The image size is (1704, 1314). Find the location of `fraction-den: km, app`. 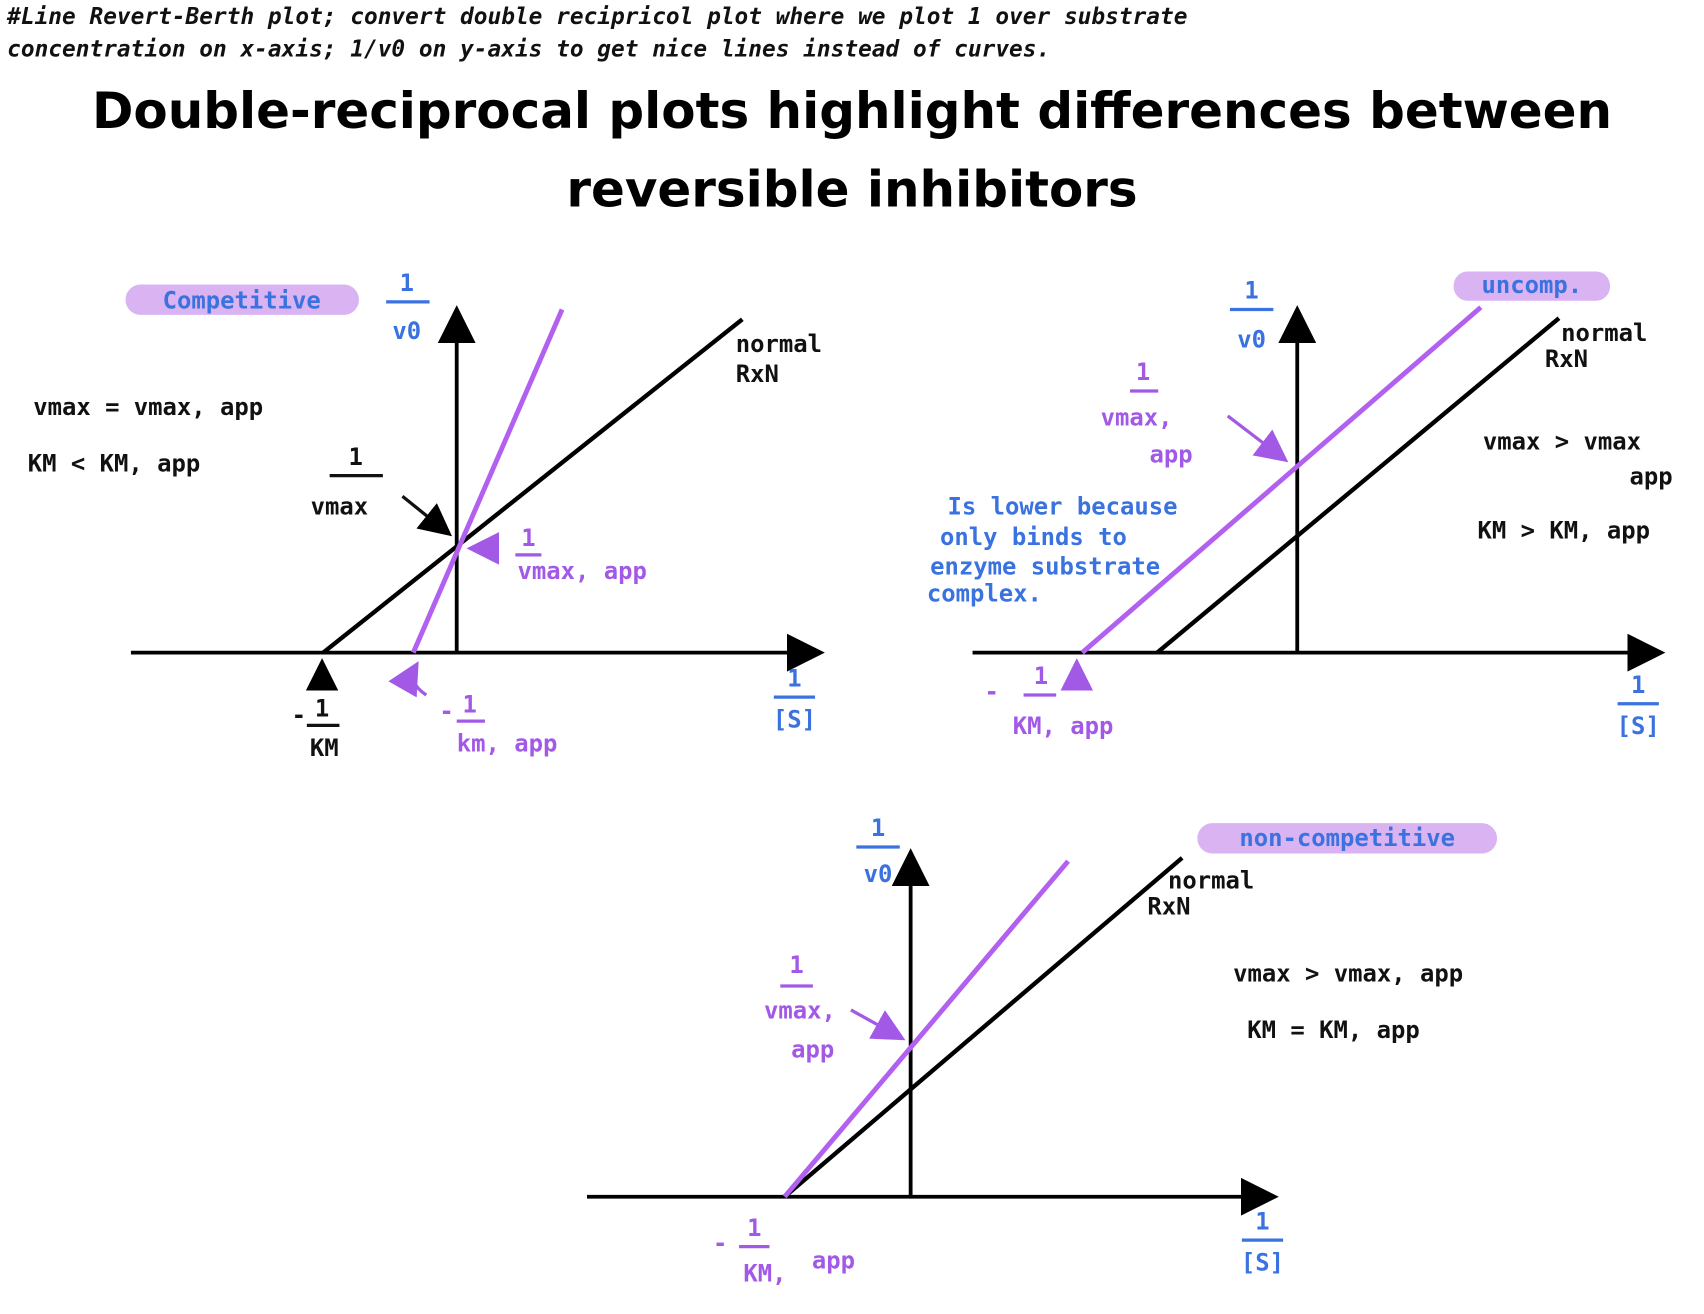

fraction-den: km, app is located at coordinates (507, 743).